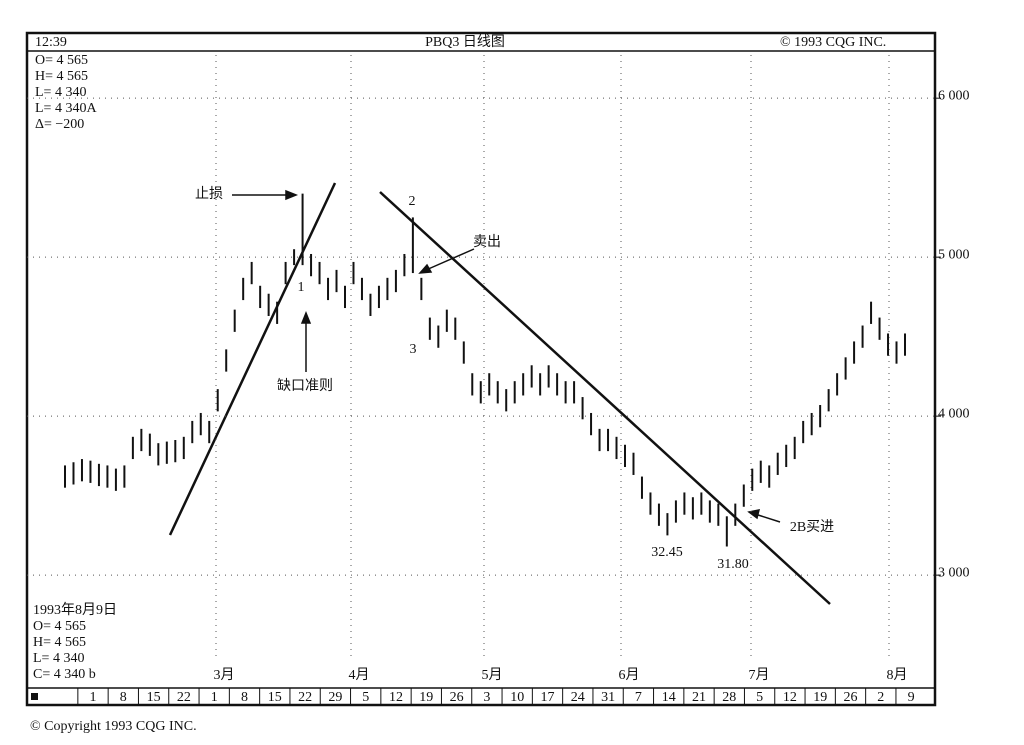  I want to click on week-label: 21, so click(699, 697).